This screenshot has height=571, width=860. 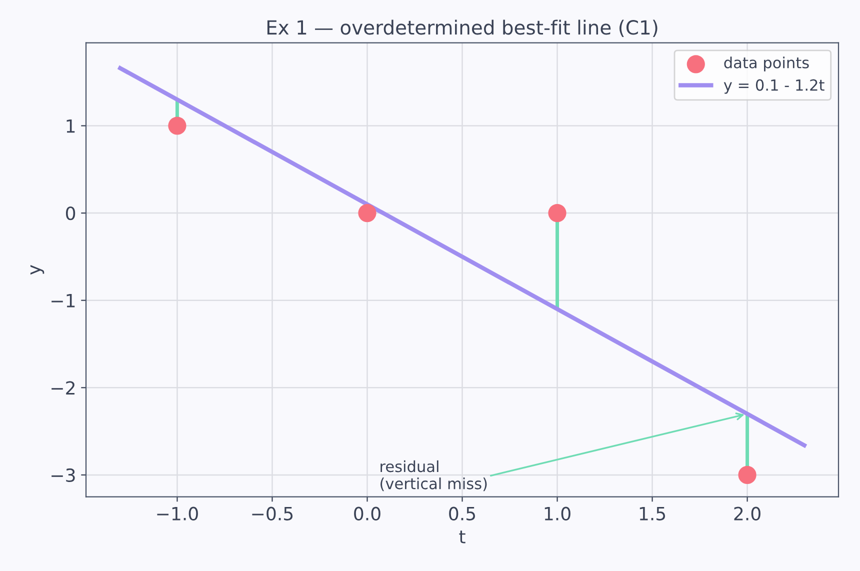 What do you see at coordinates (766, 64) in the screenshot?
I see `legend-label: data points` at bounding box center [766, 64].